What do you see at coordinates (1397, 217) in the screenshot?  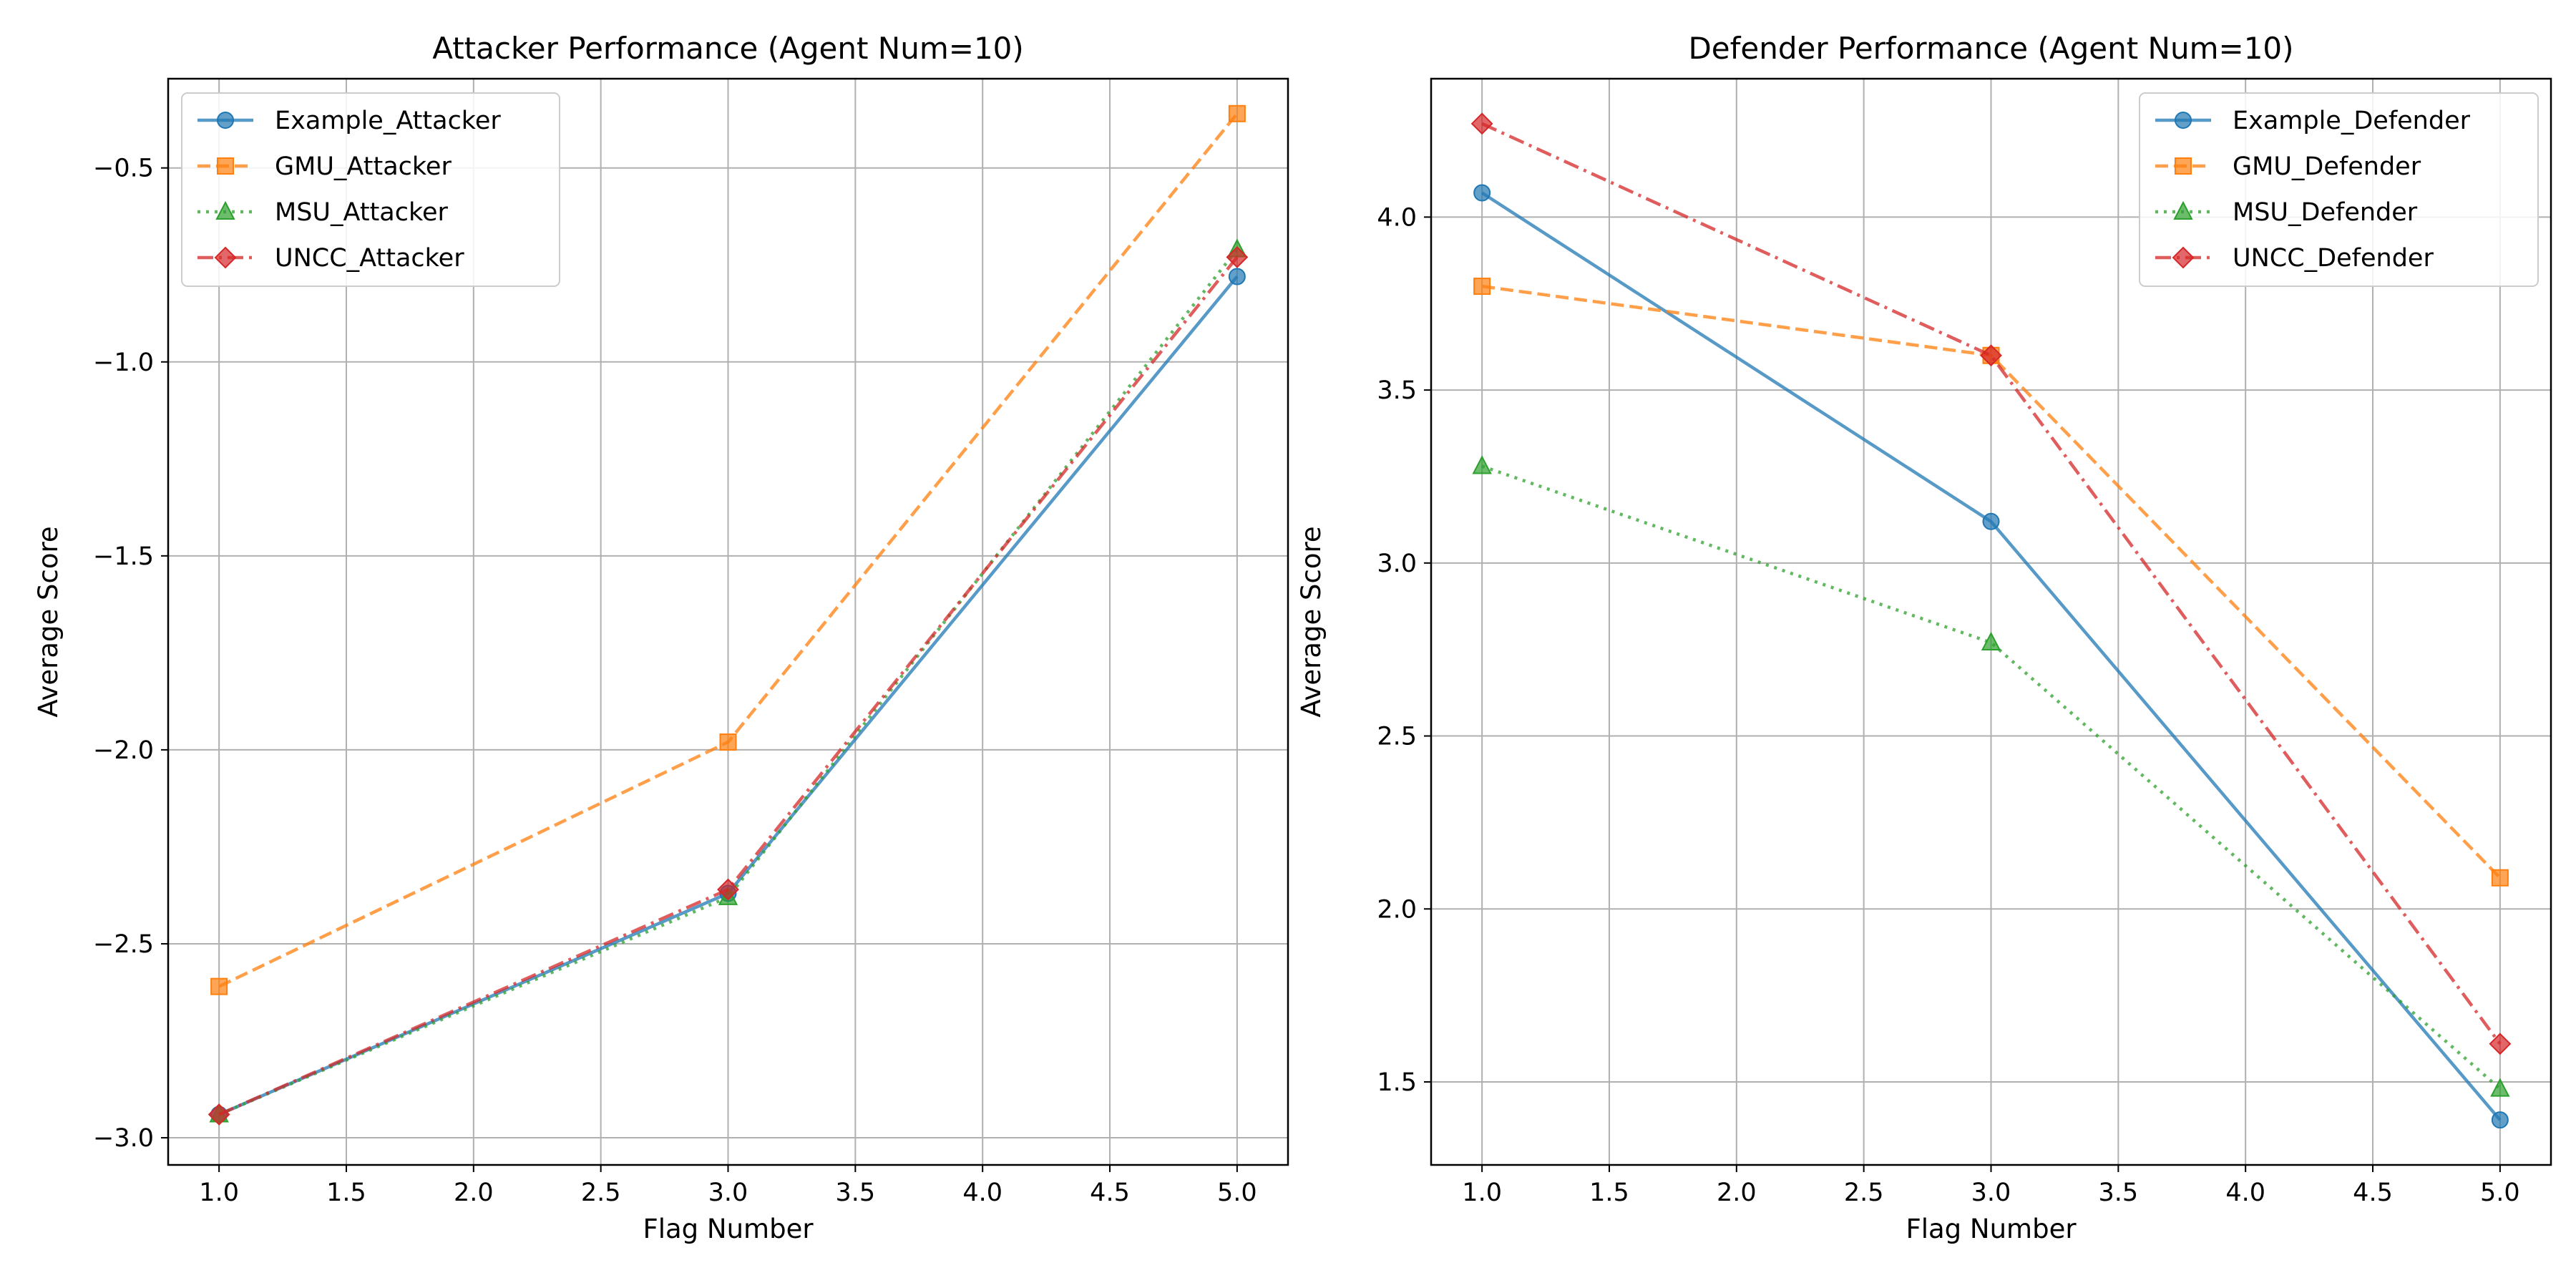 I see `y-tick-label: 4.0` at bounding box center [1397, 217].